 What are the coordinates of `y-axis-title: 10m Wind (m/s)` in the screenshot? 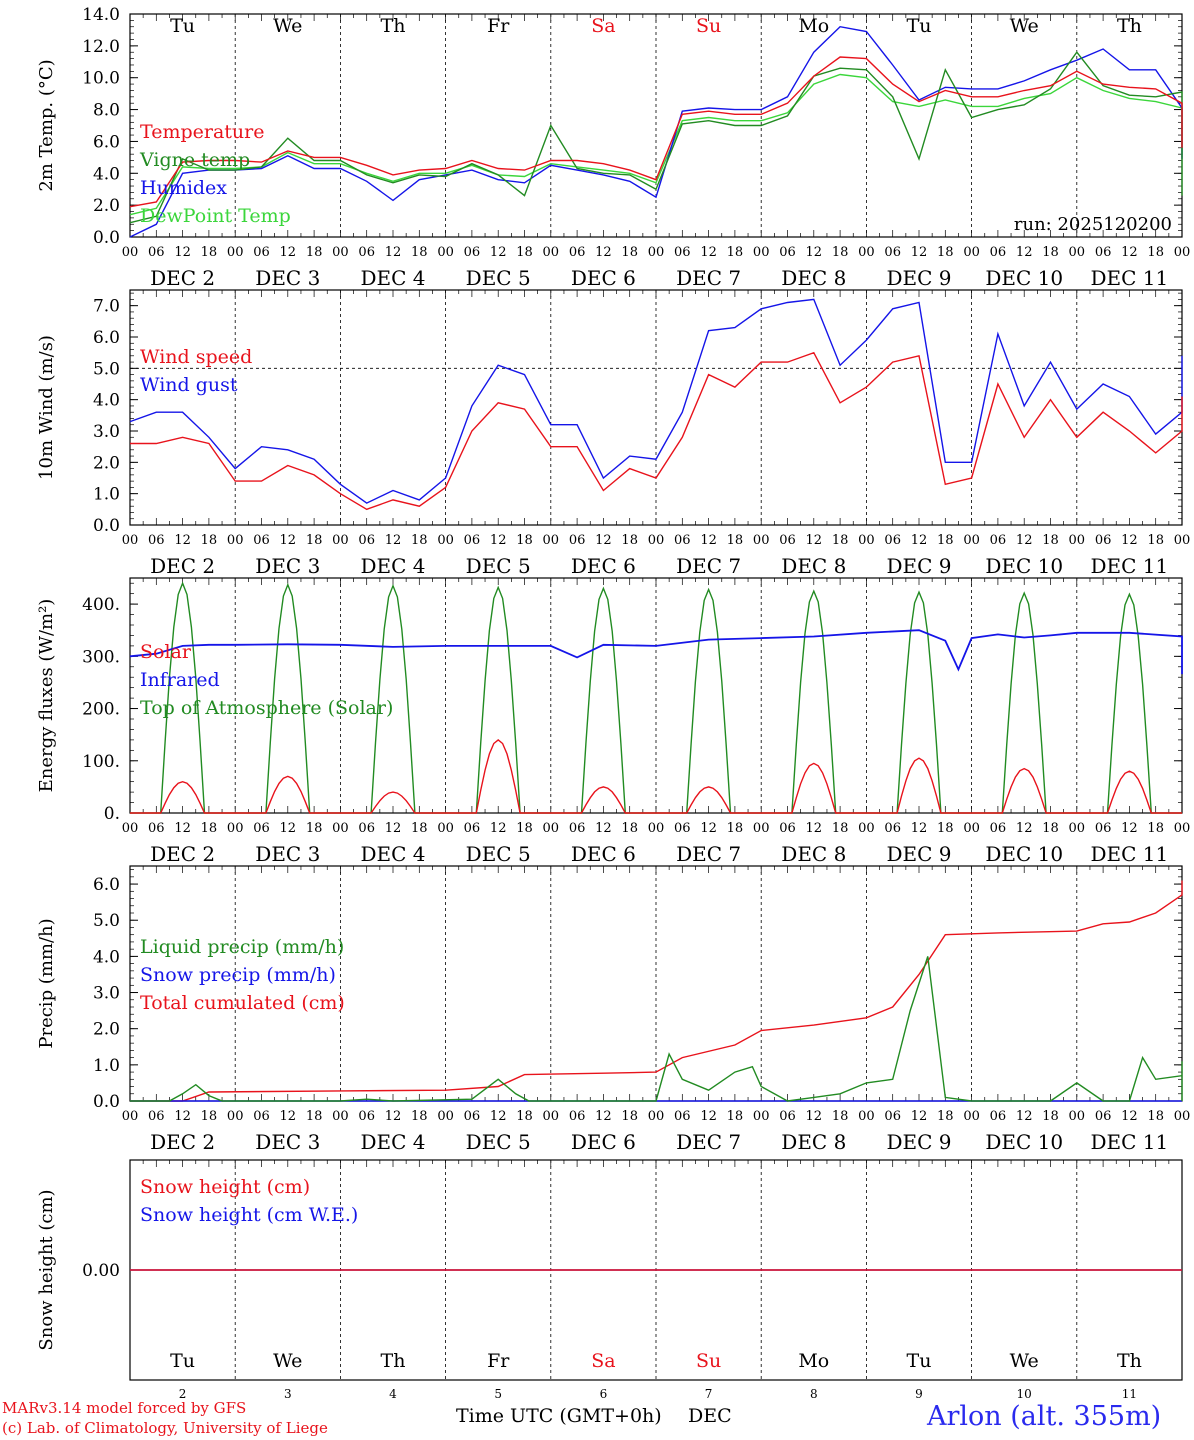 It's located at (46, 407).